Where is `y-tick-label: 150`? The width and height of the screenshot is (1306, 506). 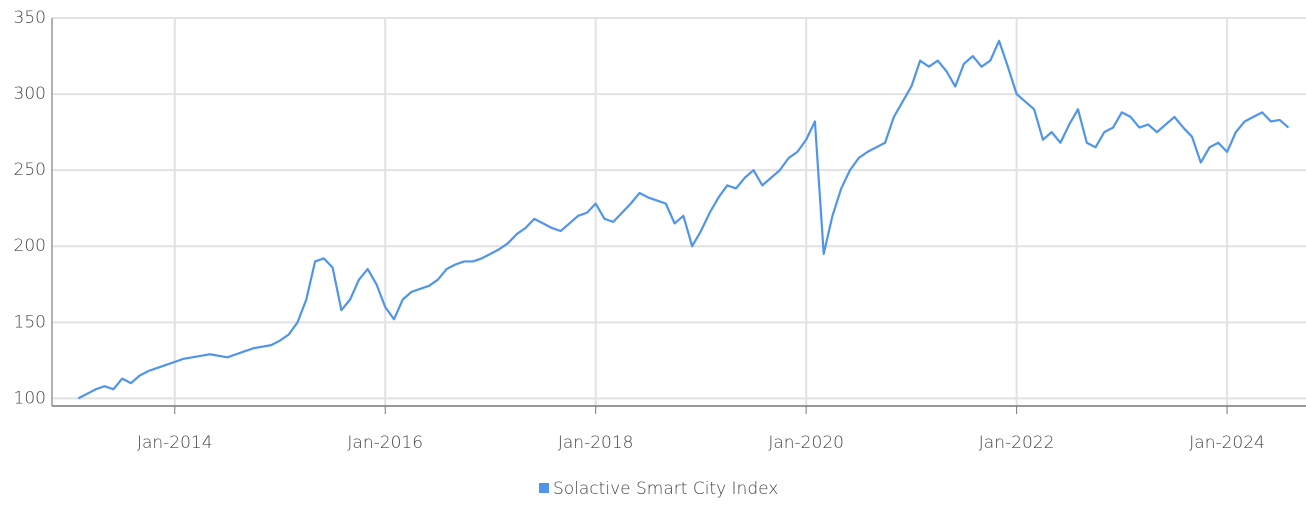 y-tick-label: 150 is located at coordinates (30, 322).